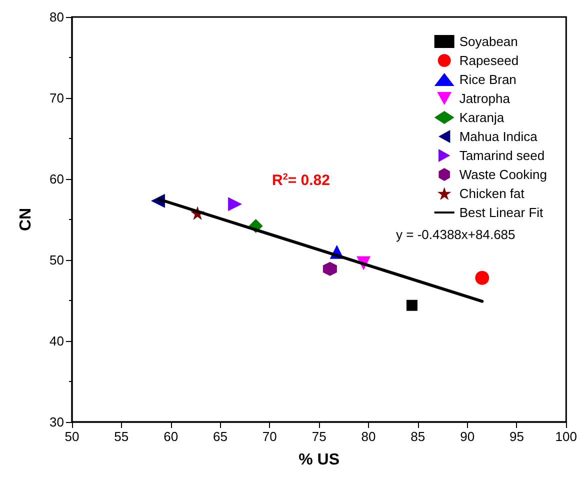 The image size is (580, 484). I want to click on x-tick-label: 55, so click(121, 436).